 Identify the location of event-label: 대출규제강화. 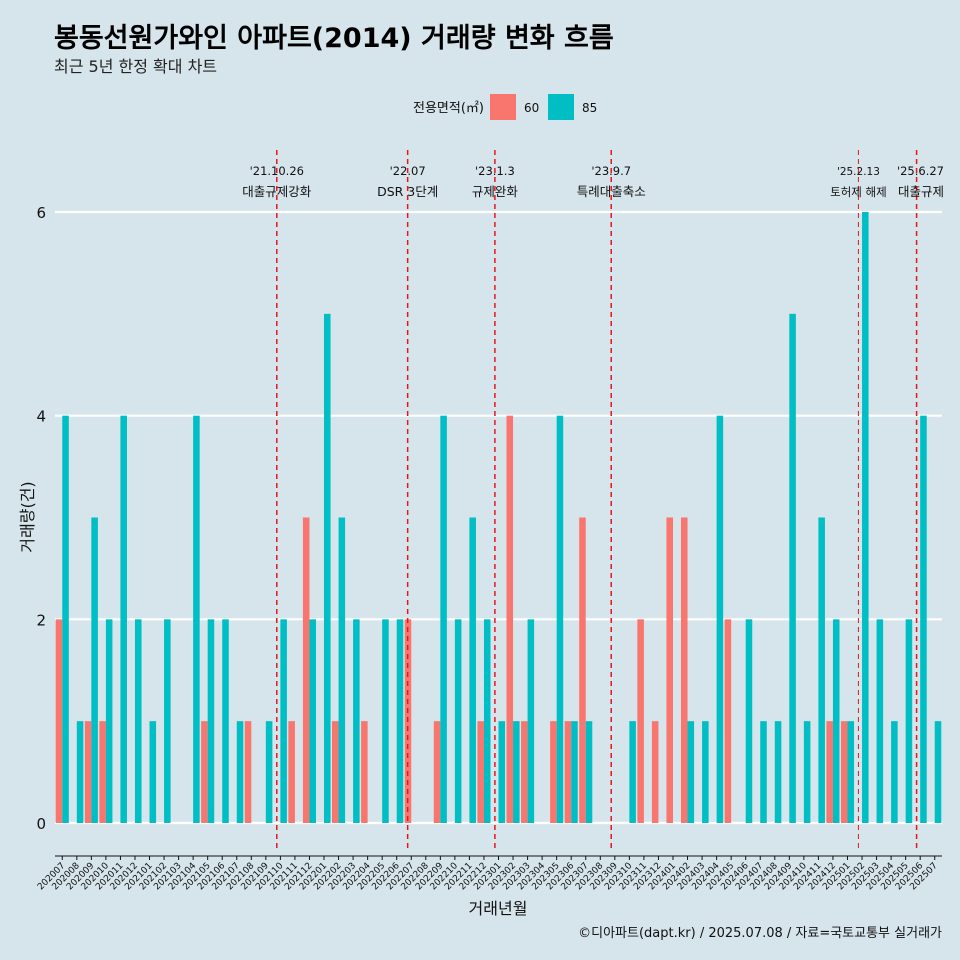
(277, 191).